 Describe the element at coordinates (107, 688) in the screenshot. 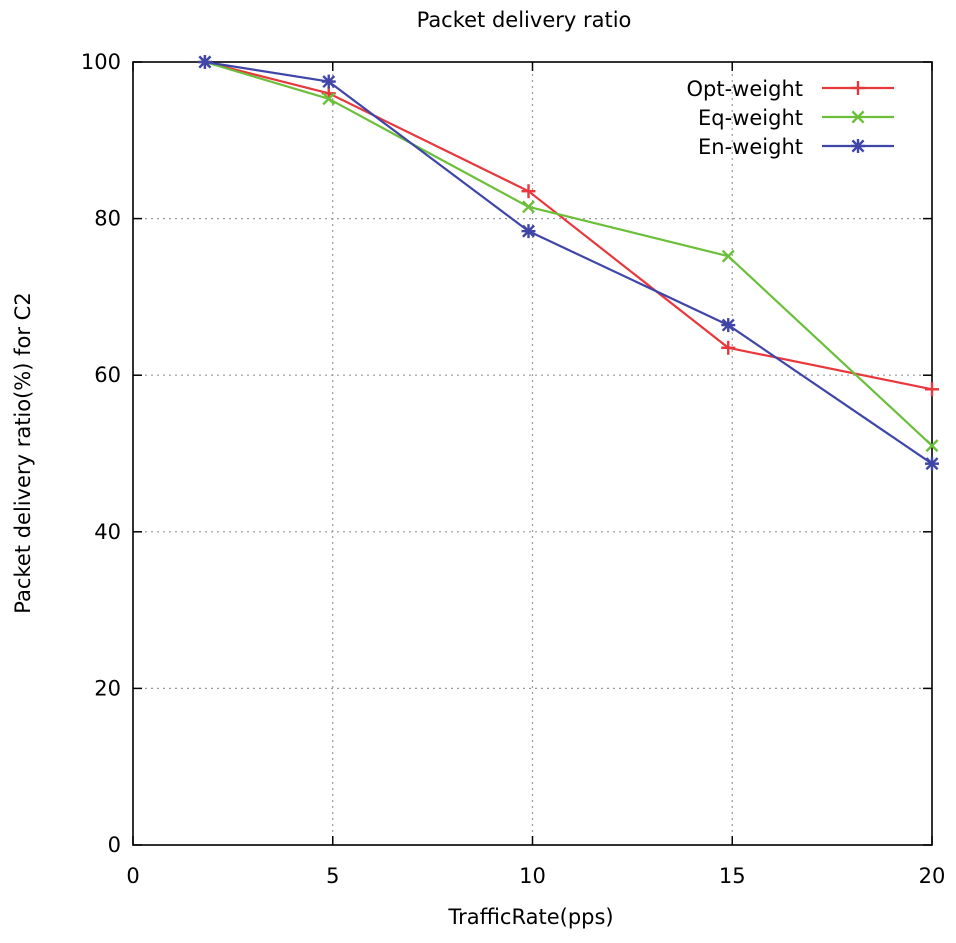

I see `y-tick-label: 20` at that location.